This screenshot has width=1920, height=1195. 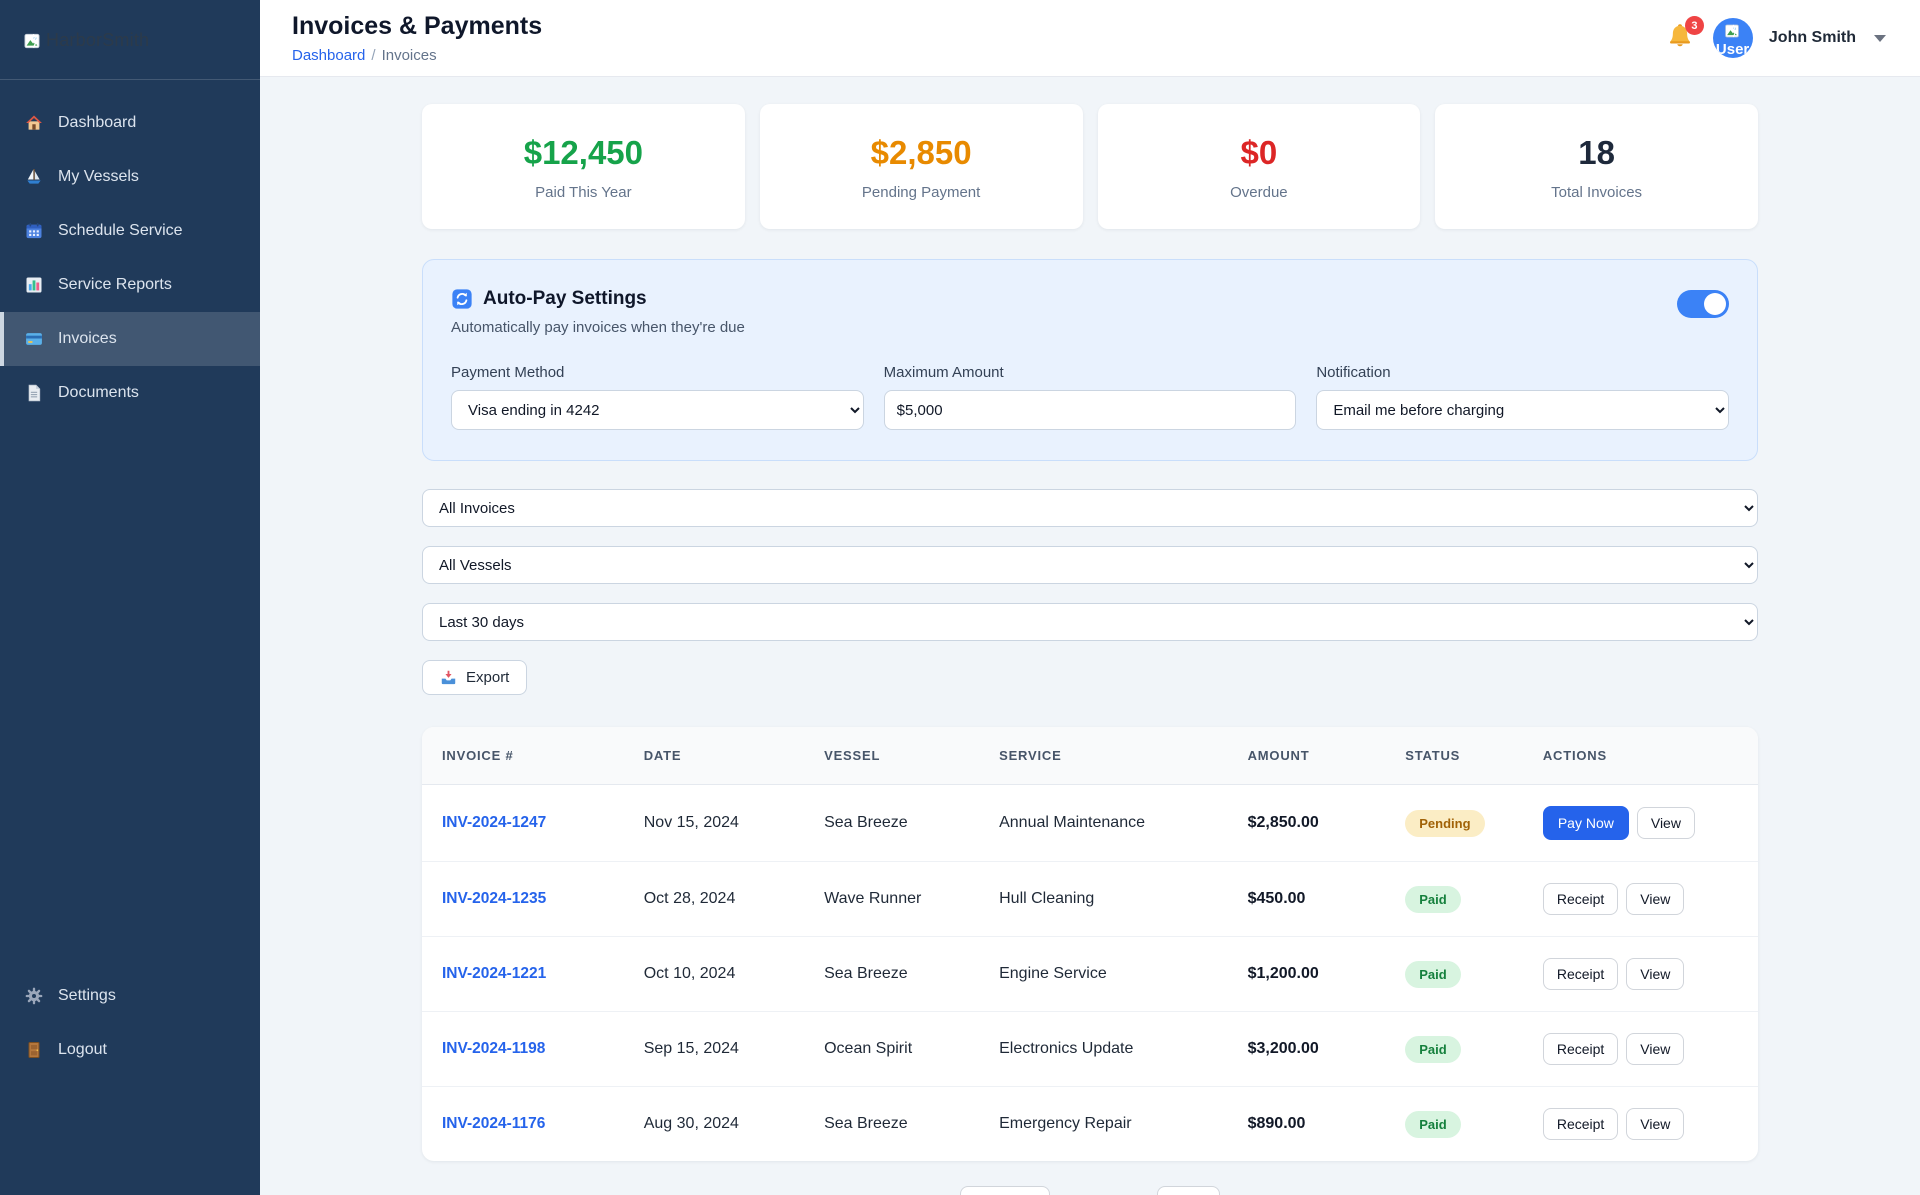 I want to click on sidebar-item-label: Schedule Service, so click(x=120, y=230).